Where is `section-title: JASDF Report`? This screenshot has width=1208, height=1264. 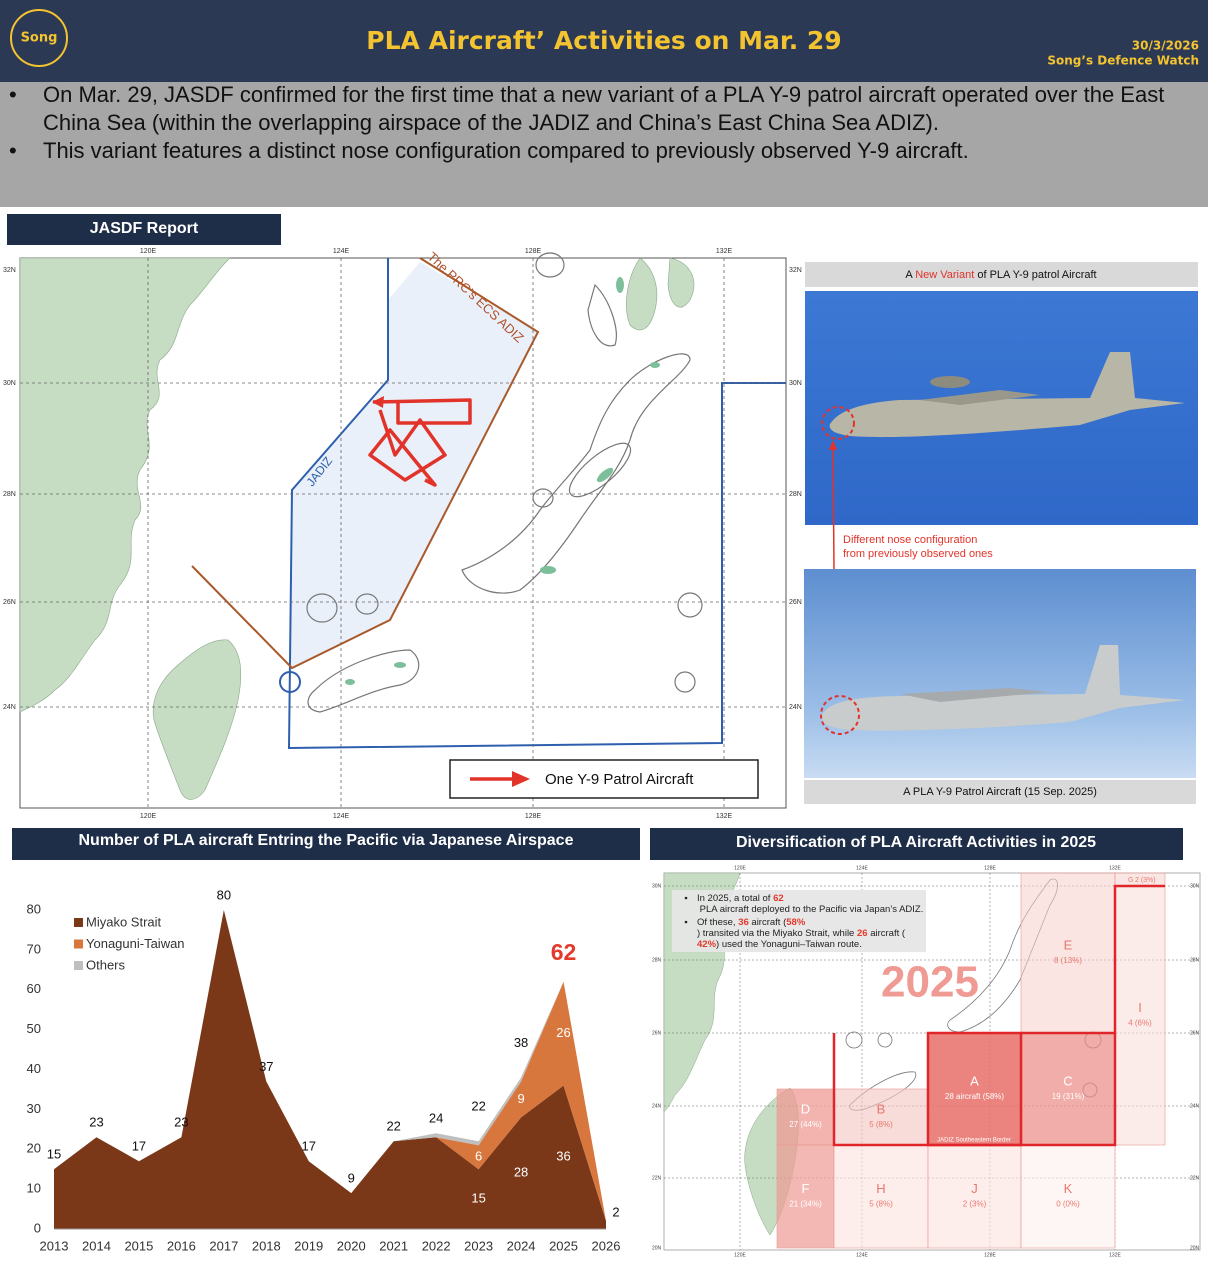 section-title: JASDF Report is located at coordinates (144, 228).